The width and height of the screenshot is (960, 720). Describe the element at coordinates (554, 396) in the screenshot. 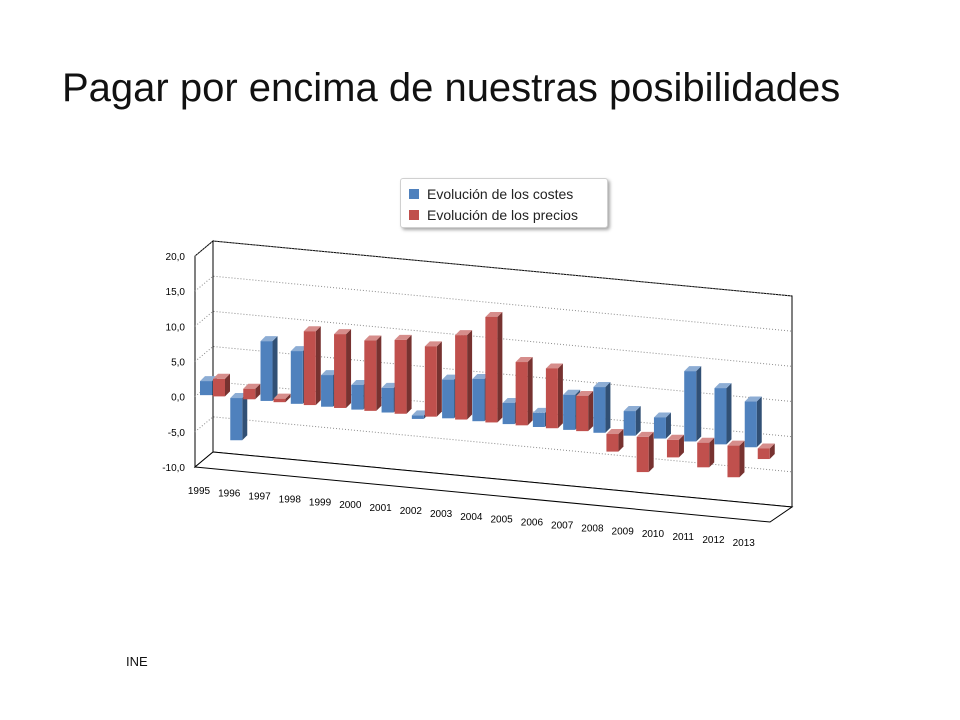

I see `bar-precios-2006` at that location.